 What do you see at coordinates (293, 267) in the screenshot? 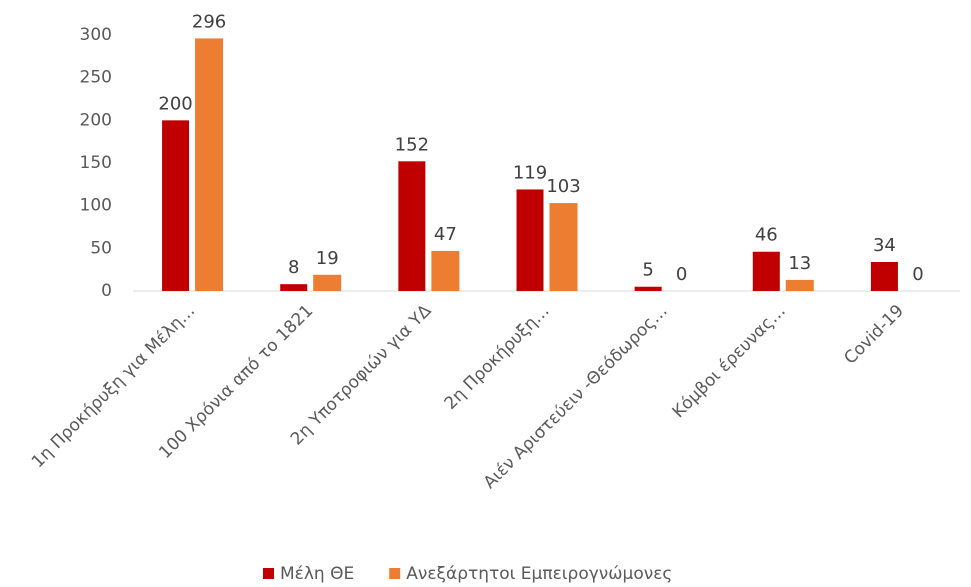
I see `value-label: 8` at bounding box center [293, 267].